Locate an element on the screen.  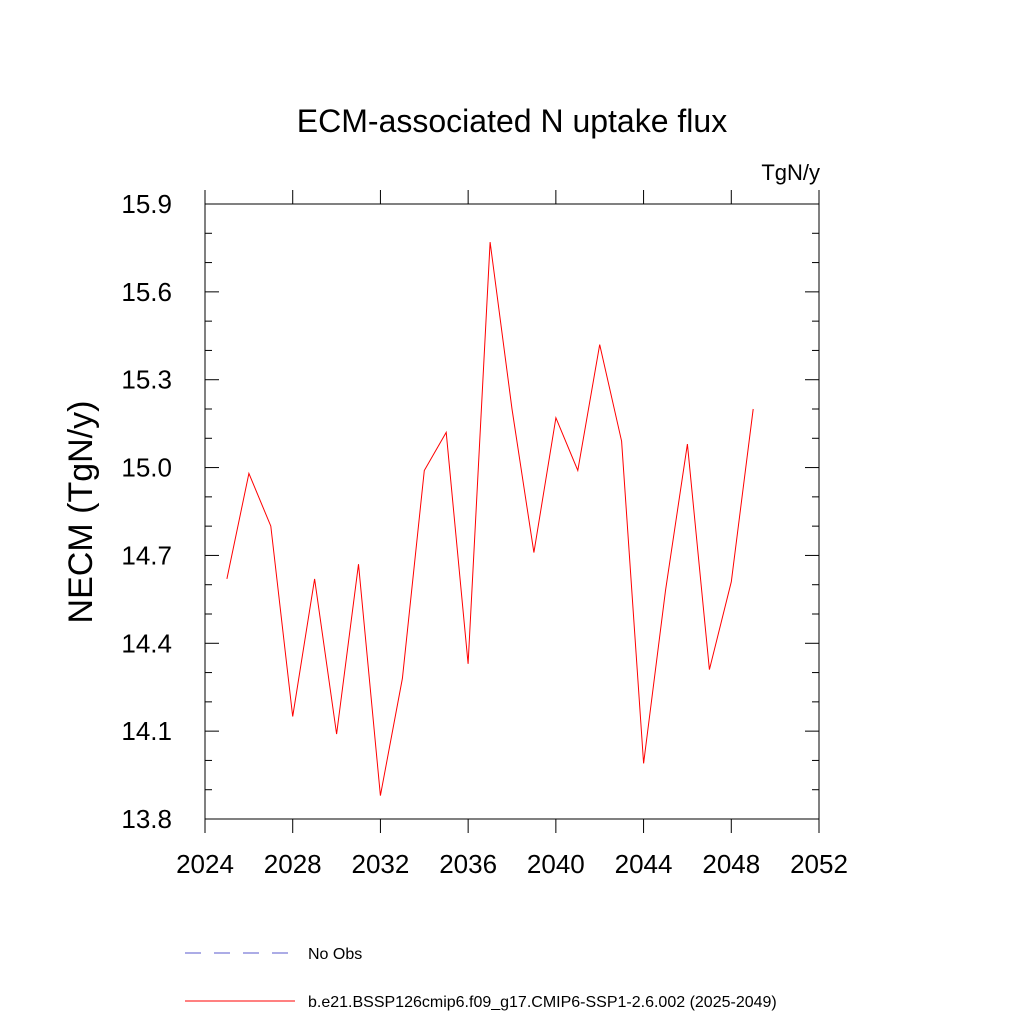
x-tick-label: 2040 is located at coordinates (556, 864).